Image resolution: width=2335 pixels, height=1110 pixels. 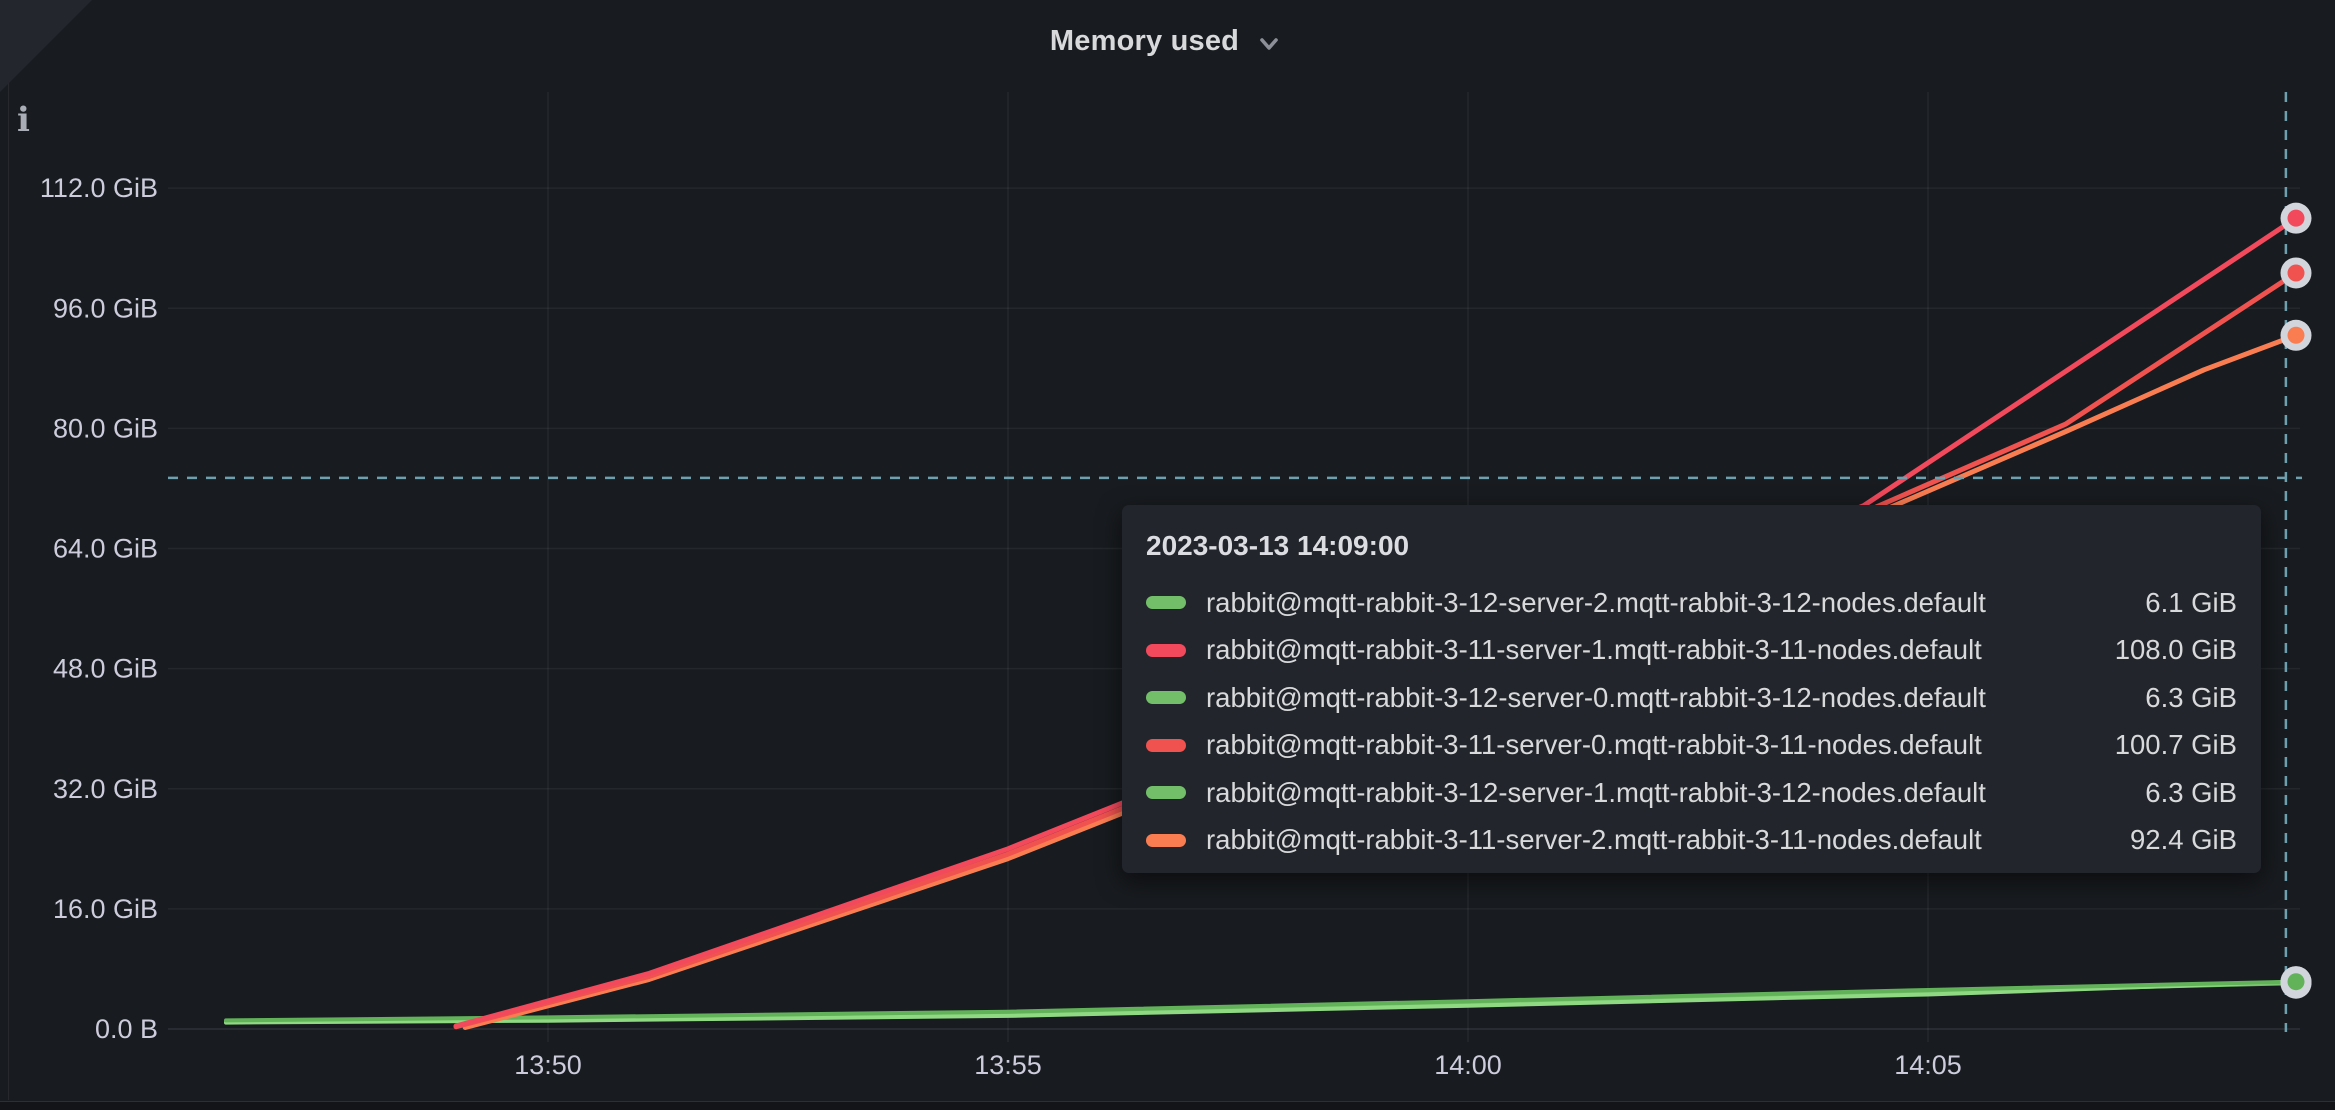 What do you see at coordinates (2175, 650) in the screenshot?
I see `series-value: 108.0 GiB` at bounding box center [2175, 650].